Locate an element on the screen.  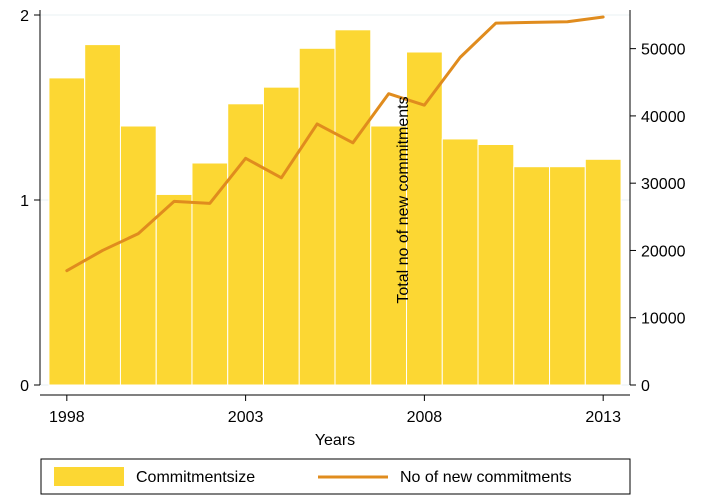
x-tick-label-2: 2008 is located at coordinates (425, 417).